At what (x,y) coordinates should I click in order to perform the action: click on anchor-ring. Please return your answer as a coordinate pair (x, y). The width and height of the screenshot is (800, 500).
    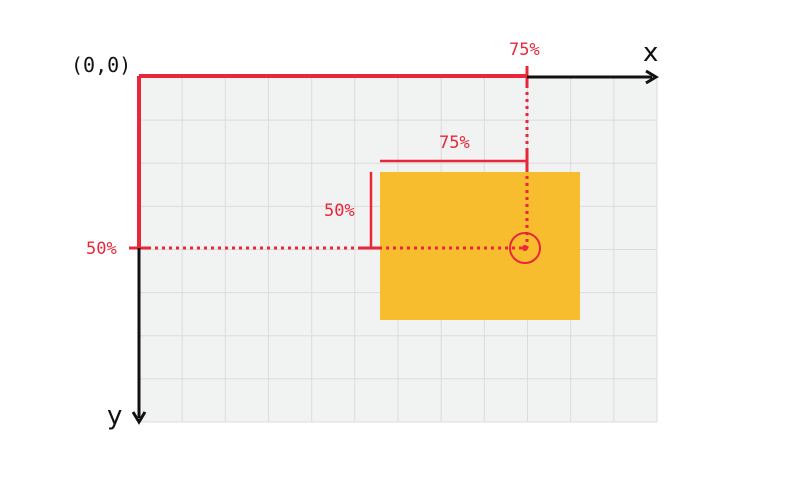
    Looking at the image, I should click on (525, 248).